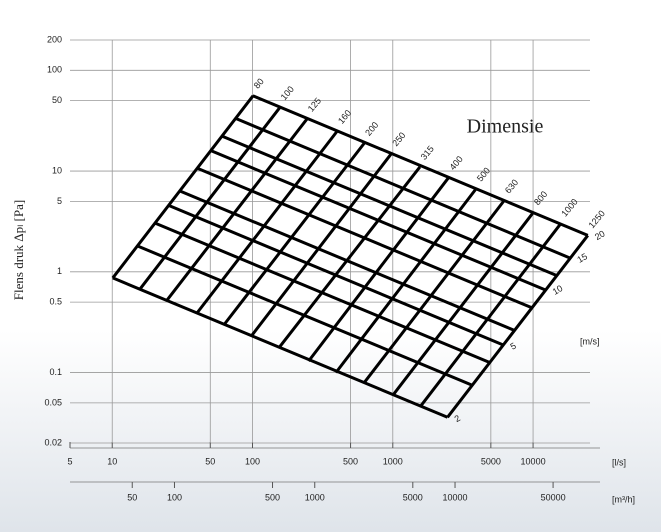 This screenshot has height=532, width=661. I want to click on x2-tick-label: 50000, so click(553, 497).